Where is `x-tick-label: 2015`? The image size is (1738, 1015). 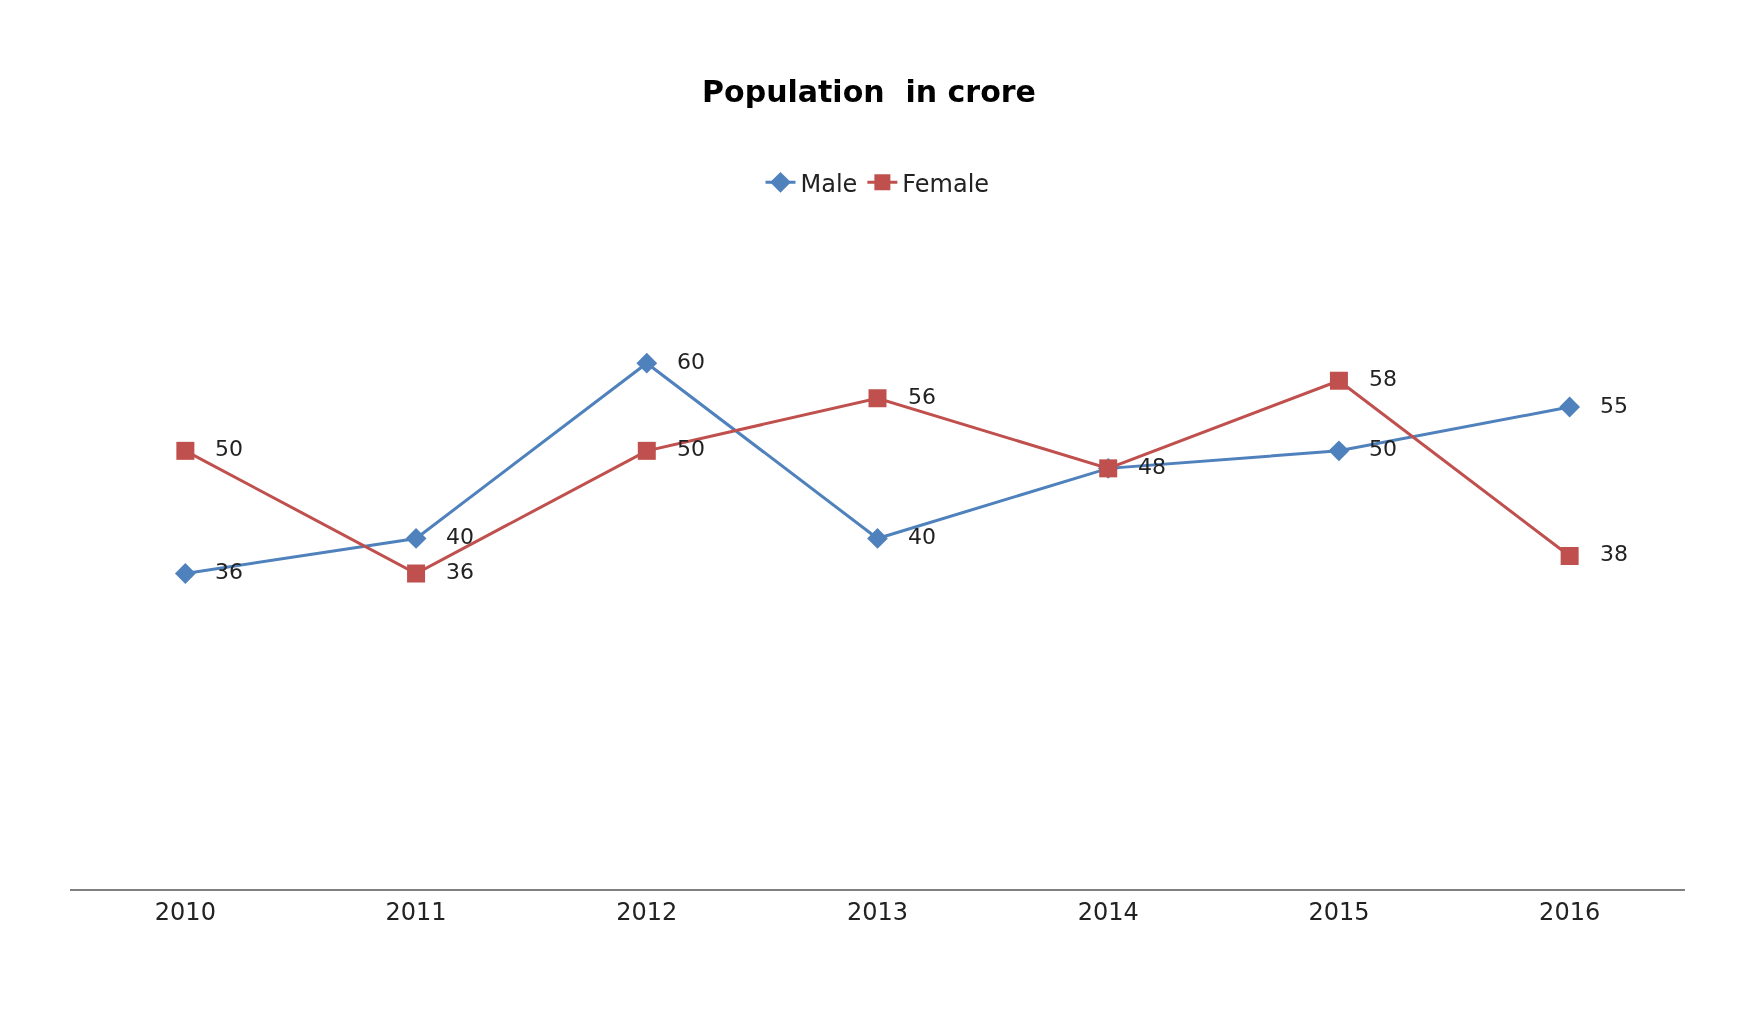 x-tick-label: 2015 is located at coordinates (1339, 911).